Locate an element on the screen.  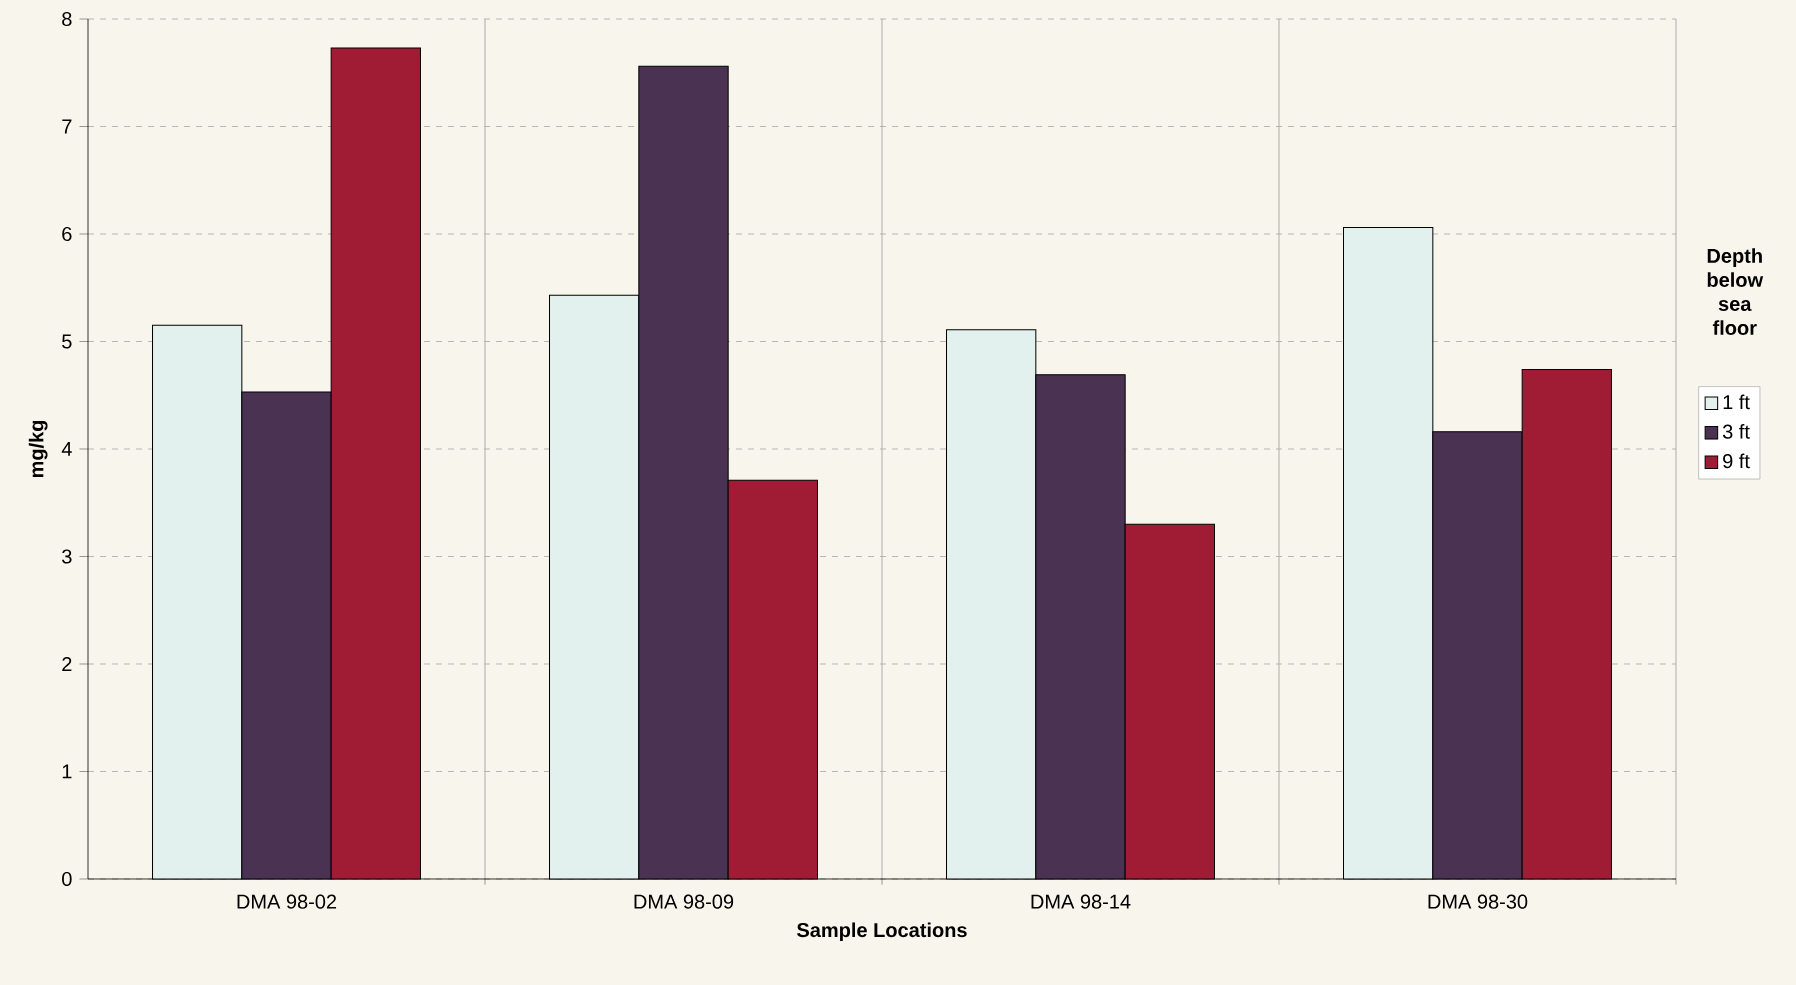
y-tick-label: 0 is located at coordinates (67, 879).